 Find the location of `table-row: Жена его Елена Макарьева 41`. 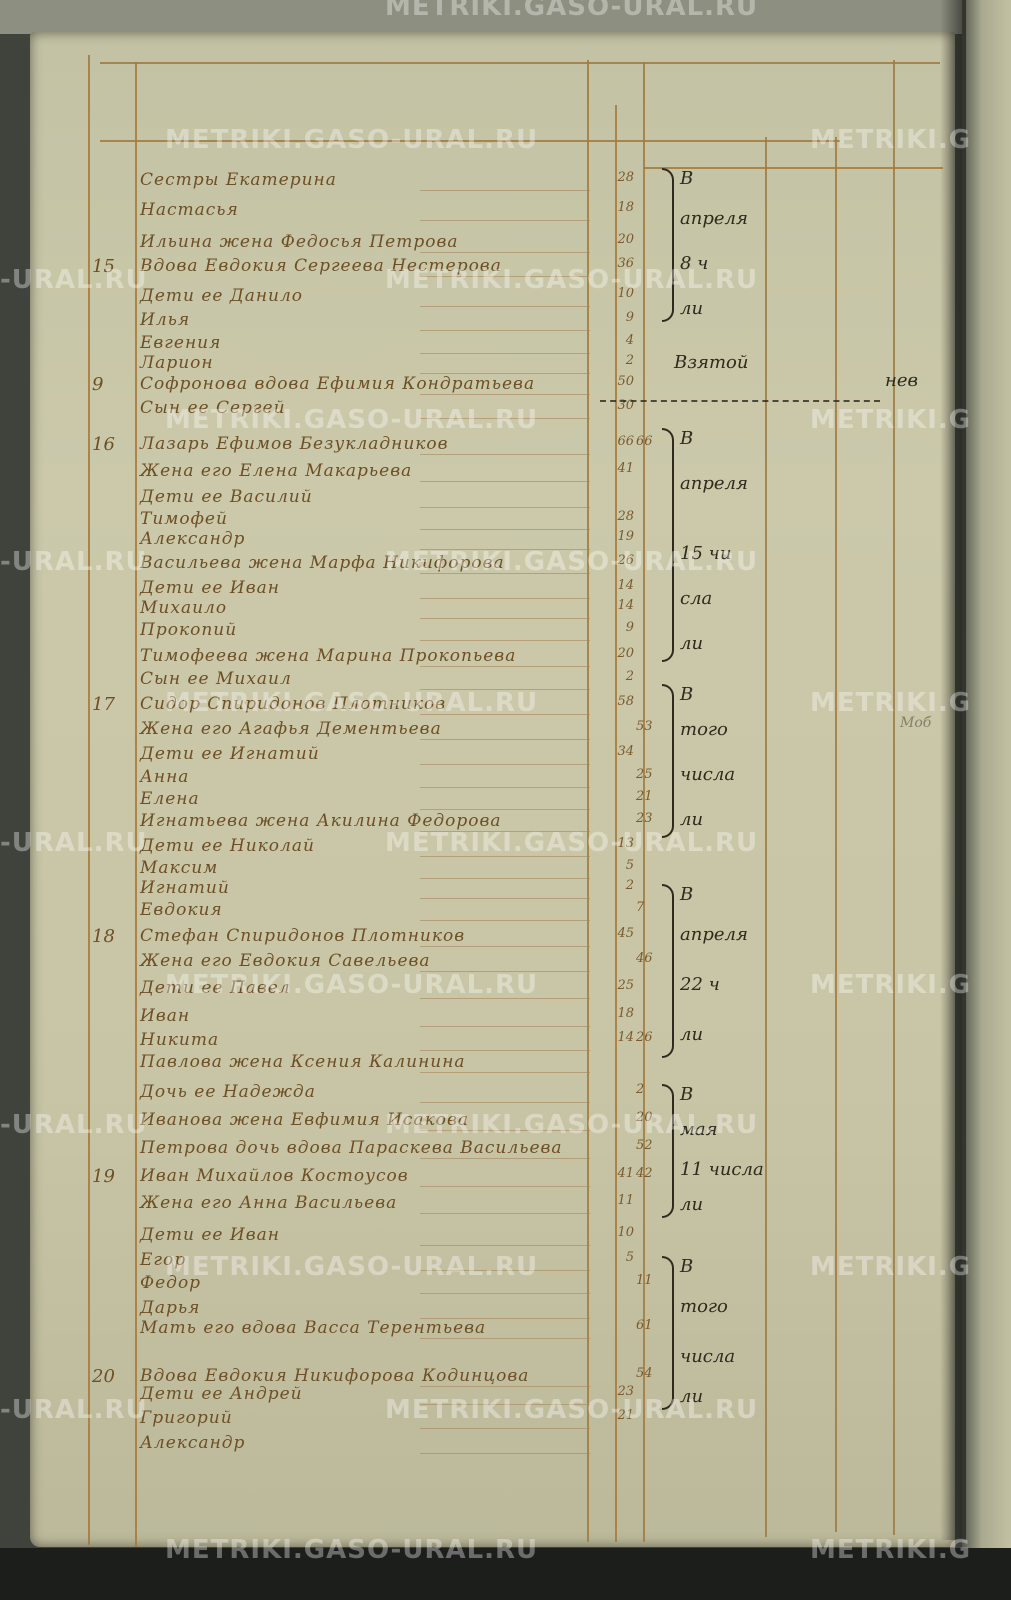

table-row: Жена его Елена Макарьева 41 is located at coordinates (472, 473).